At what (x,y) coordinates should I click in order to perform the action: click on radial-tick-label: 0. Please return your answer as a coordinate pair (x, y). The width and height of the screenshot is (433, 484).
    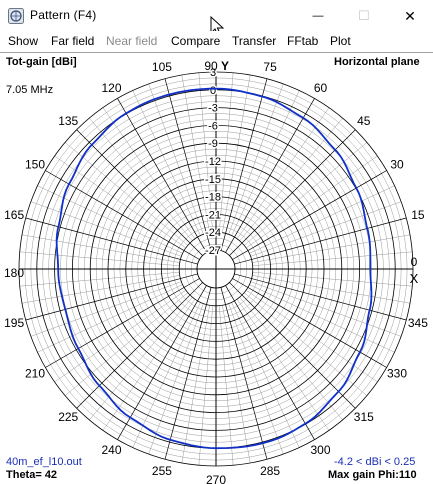
    Looking at the image, I should click on (213, 91).